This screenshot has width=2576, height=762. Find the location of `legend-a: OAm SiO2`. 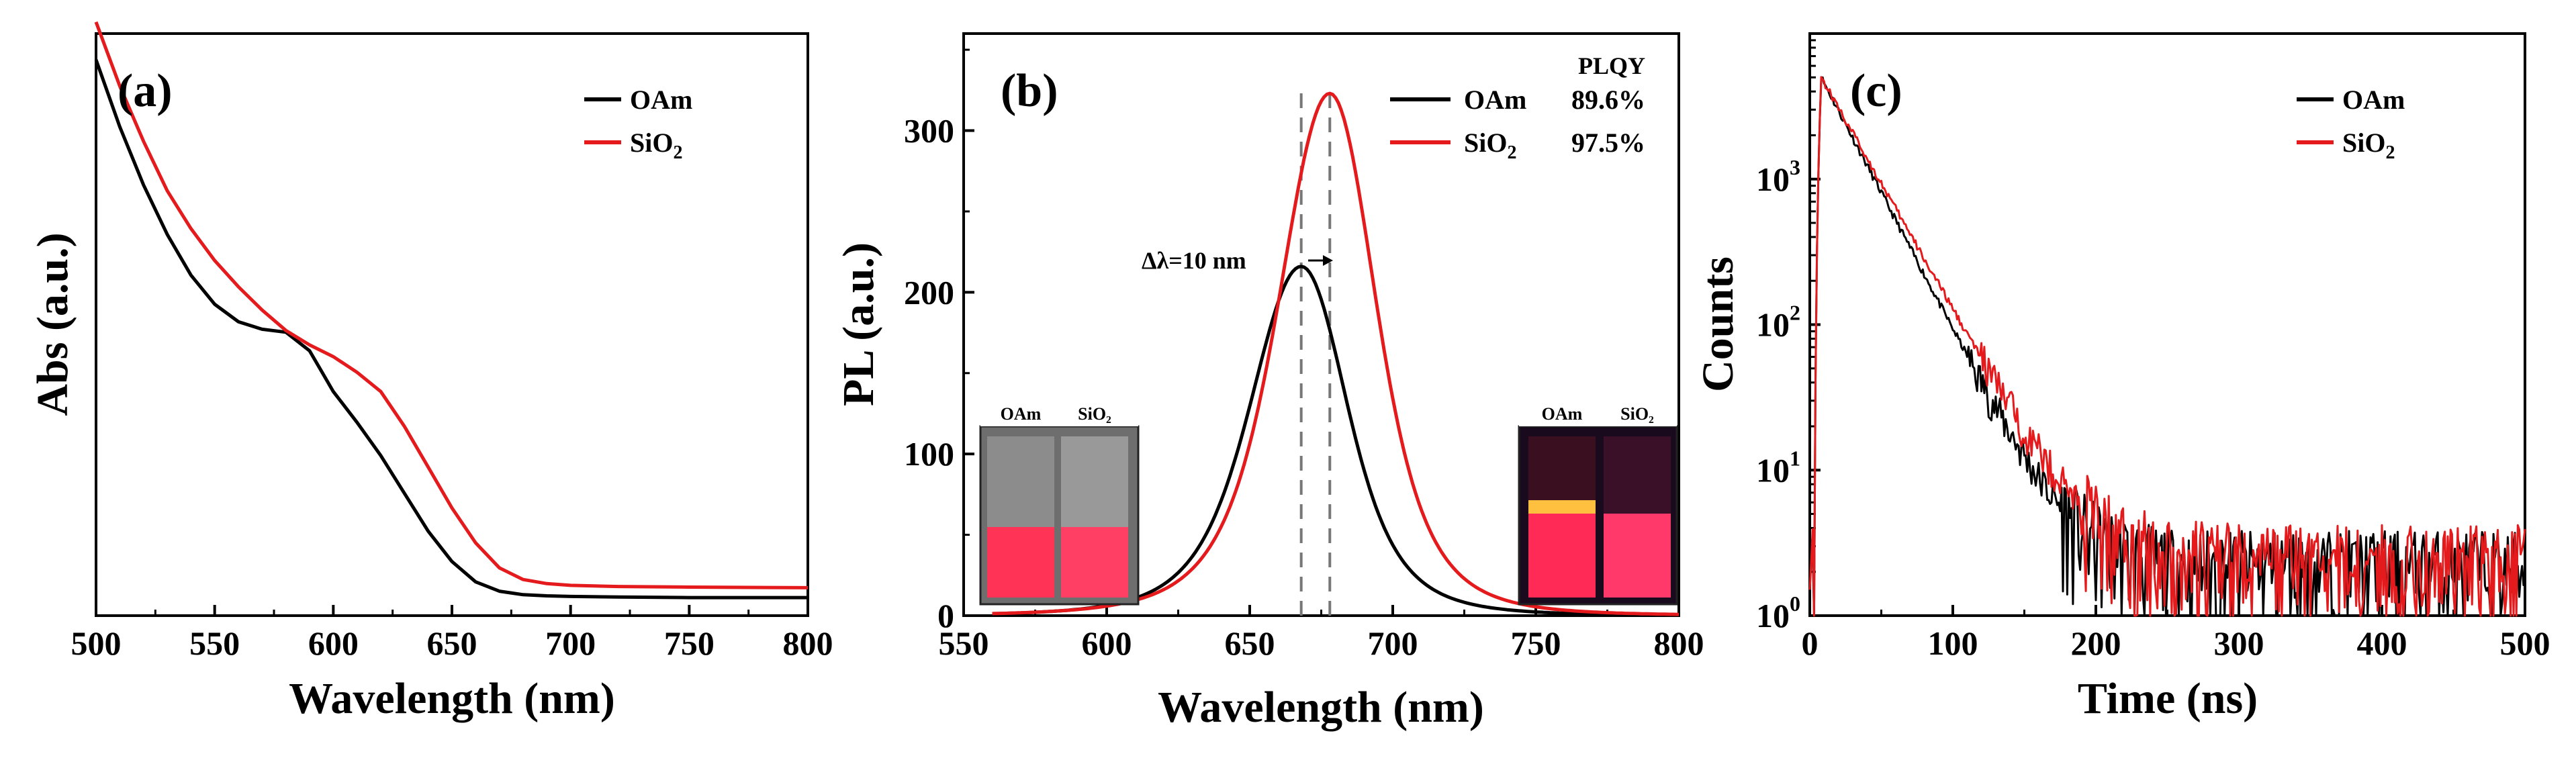

legend-a: OAm SiO2 is located at coordinates (638, 124).